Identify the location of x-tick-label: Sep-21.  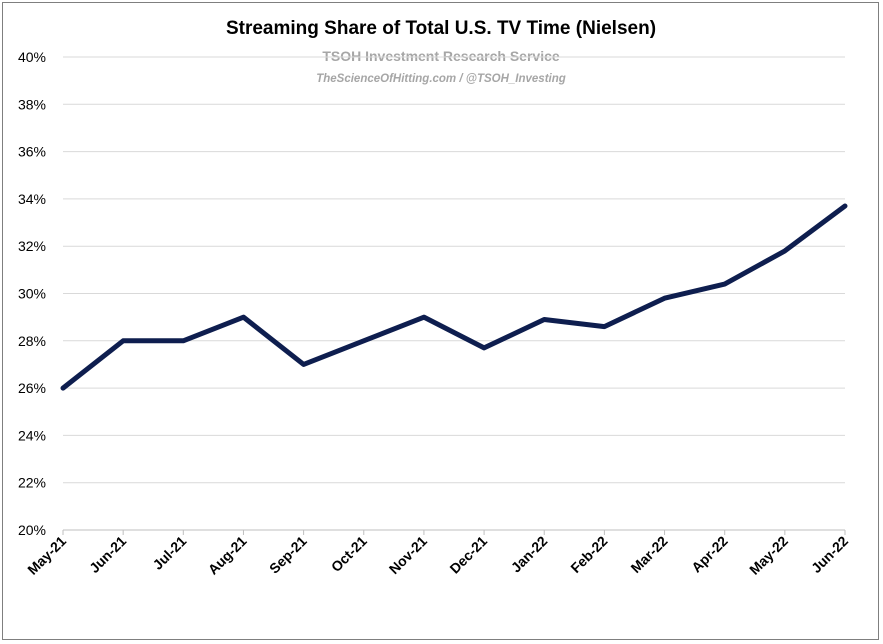
(288, 555).